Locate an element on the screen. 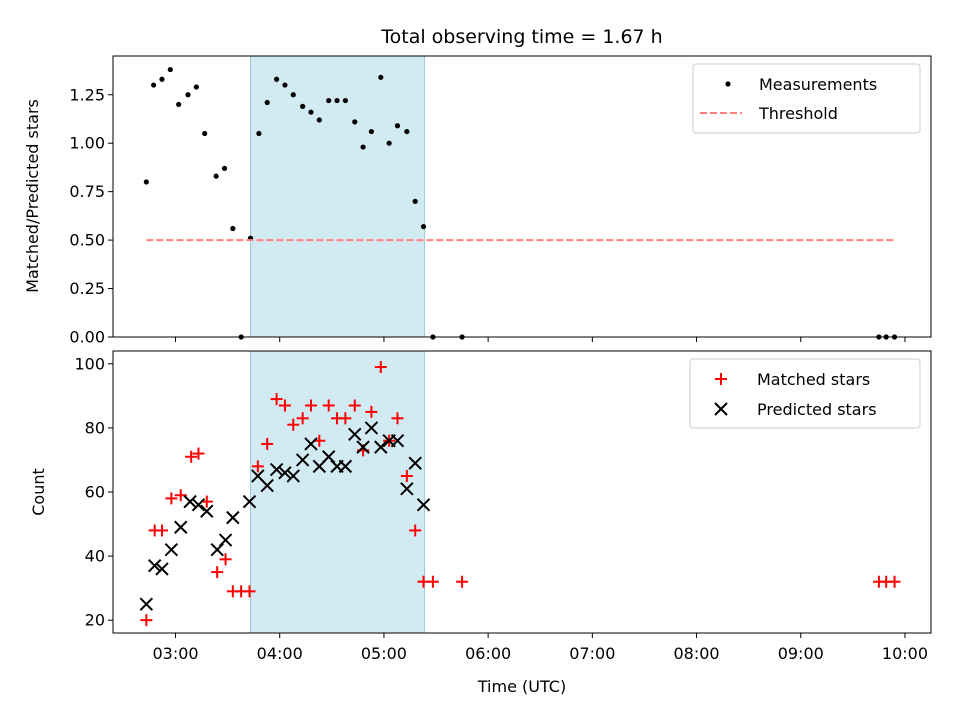 This screenshot has width=960, height=720. bottom-legend: Matched stars Predicted stars is located at coordinates (805, 393).